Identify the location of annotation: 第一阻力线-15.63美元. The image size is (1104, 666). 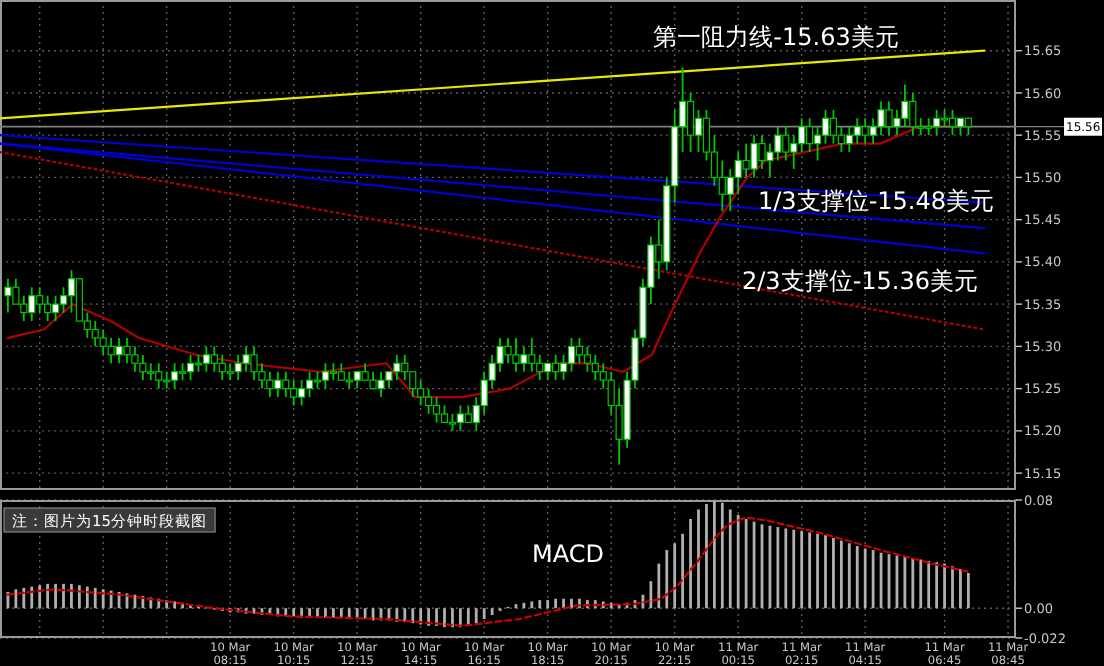
(776, 37).